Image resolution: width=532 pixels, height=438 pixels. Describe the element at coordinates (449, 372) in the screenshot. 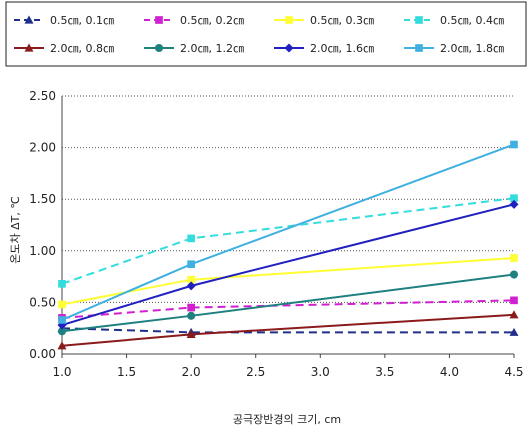

I see `x-tick-label: 4.0` at that location.